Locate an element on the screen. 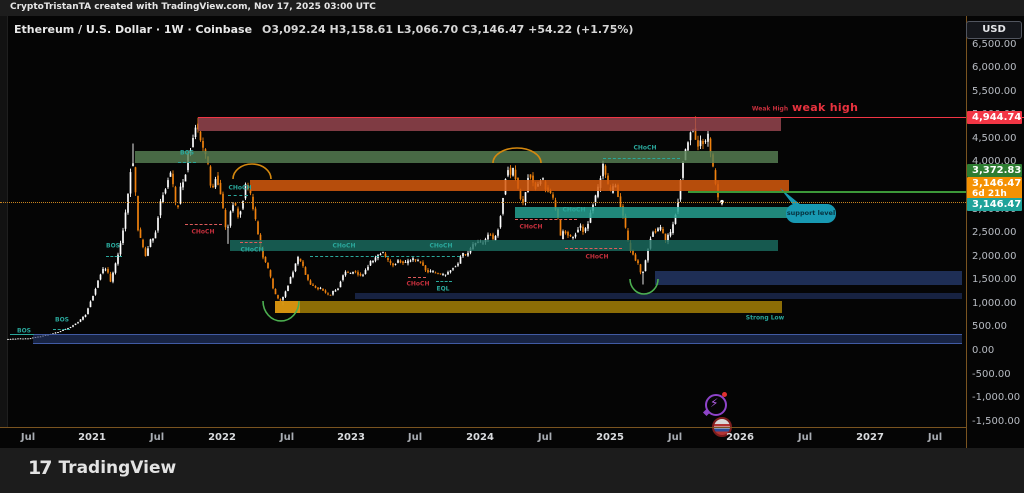 The width and height of the screenshot is (1024, 493). economic-events-icon: ⚡ is located at coordinates (714, 404).